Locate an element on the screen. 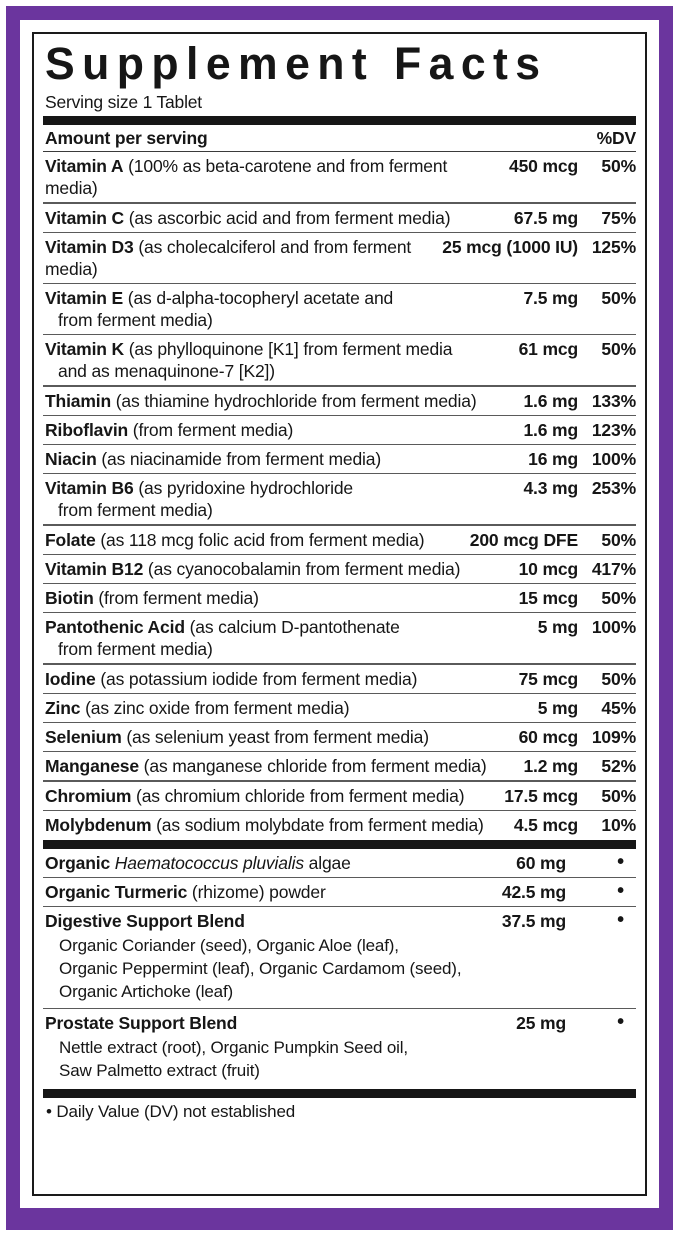  nutrient-name: Biotin is located at coordinates (69, 598).